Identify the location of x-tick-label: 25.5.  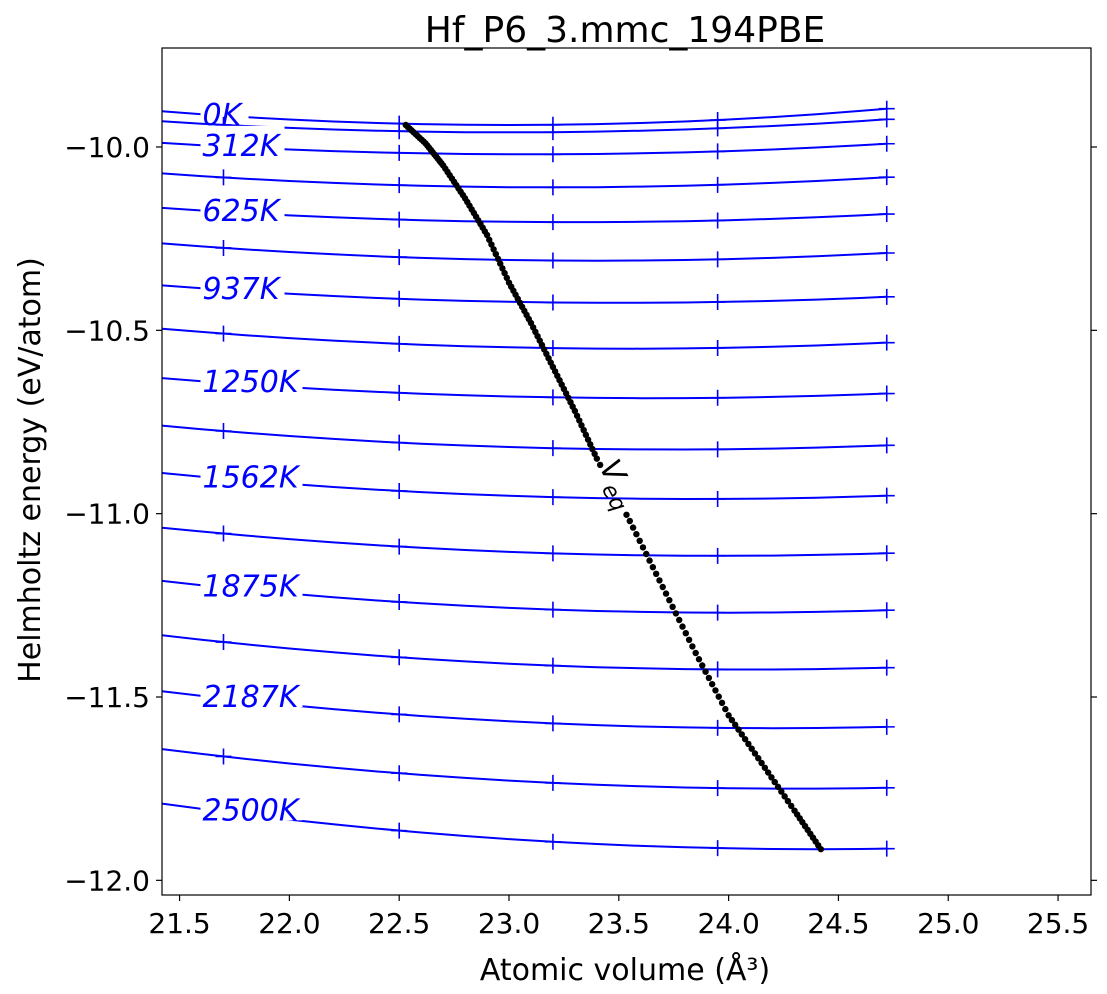
(1058, 923).